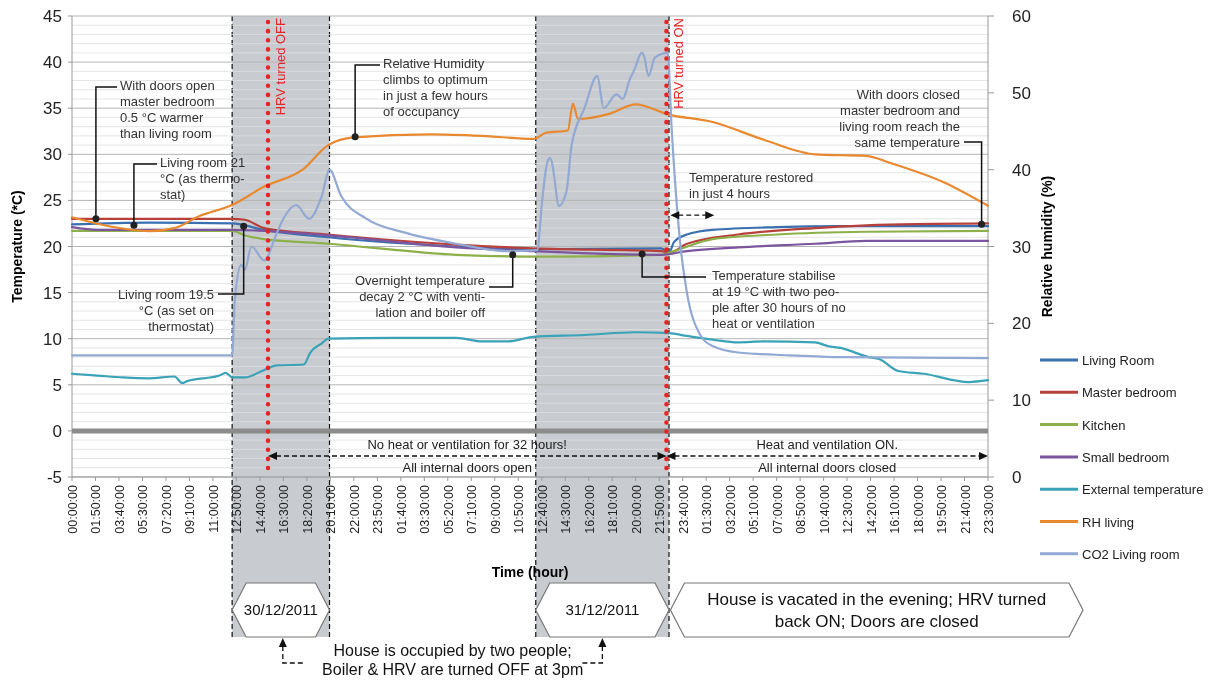  What do you see at coordinates (895, 509) in the screenshot?
I see `x-tick-label: 16:10:00` at bounding box center [895, 509].